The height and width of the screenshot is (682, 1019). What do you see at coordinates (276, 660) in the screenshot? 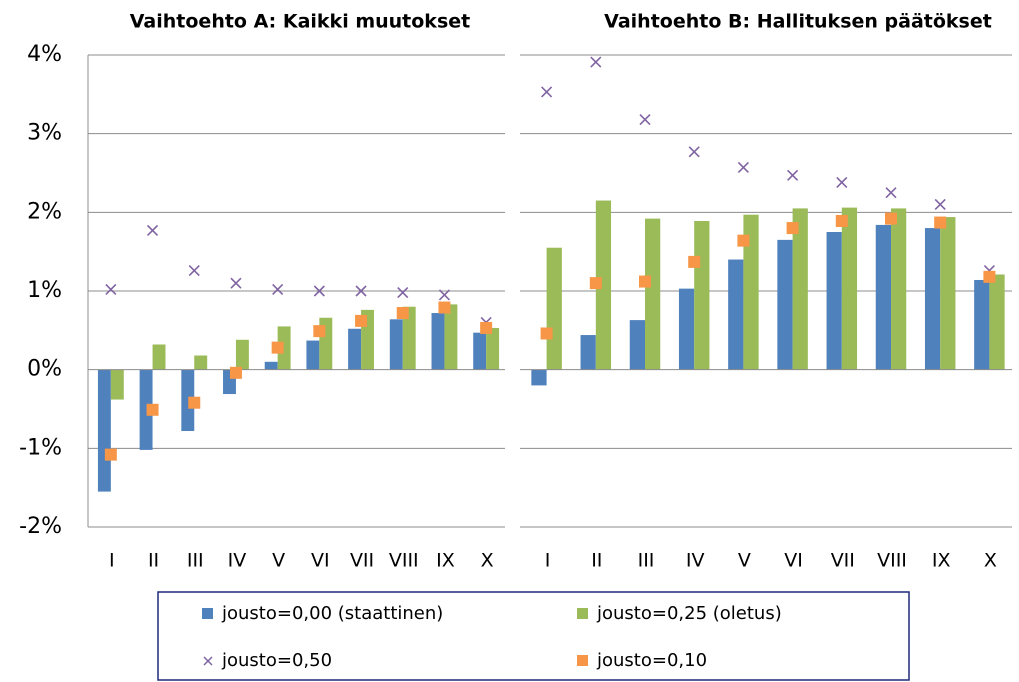
I see `legend-label: jousto=0,50` at bounding box center [276, 660].